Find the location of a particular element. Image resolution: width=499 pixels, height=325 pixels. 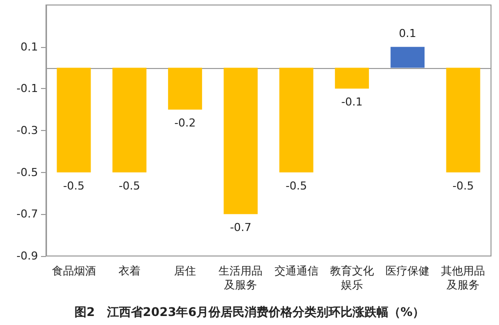

data-label: 0.1 is located at coordinates (407, 33).